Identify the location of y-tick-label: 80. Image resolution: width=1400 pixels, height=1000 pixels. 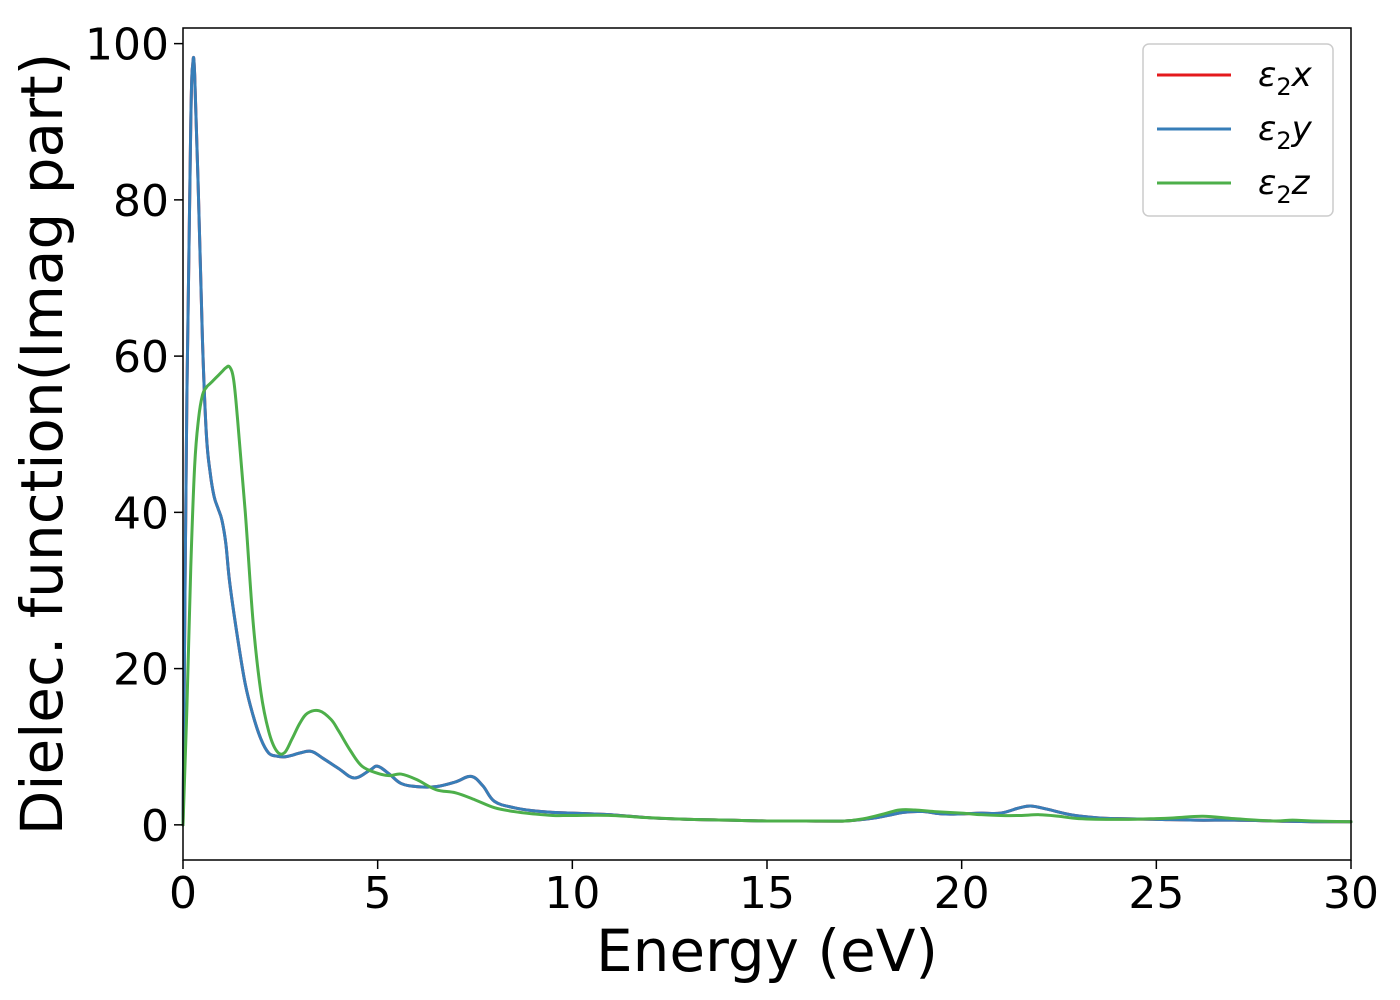
(141, 201).